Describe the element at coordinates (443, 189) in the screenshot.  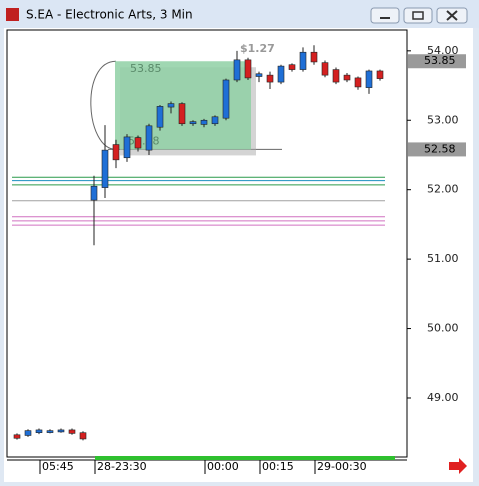
I see `y-tick-label: 52.00` at that location.